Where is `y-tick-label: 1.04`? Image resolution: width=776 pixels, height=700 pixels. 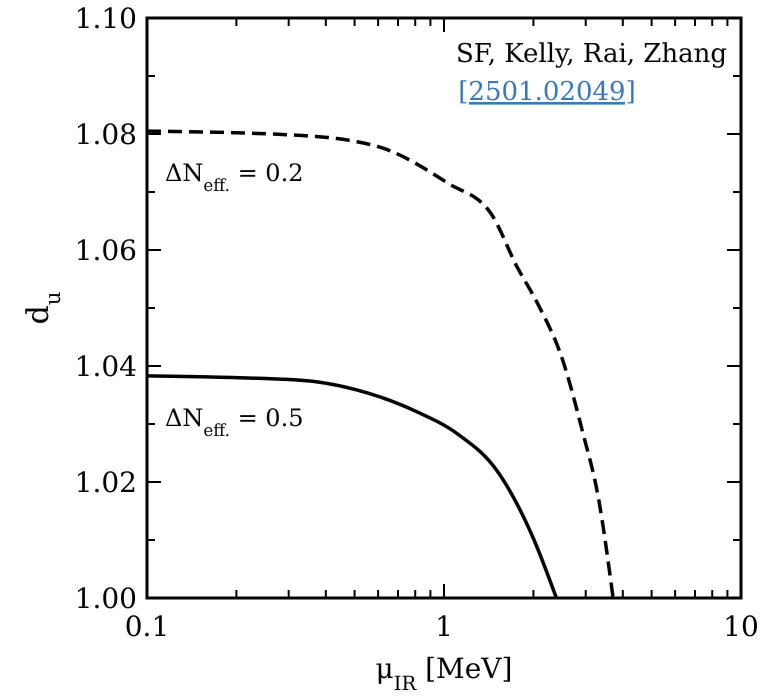
y-tick-label: 1.04 is located at coordinates (105, 366).